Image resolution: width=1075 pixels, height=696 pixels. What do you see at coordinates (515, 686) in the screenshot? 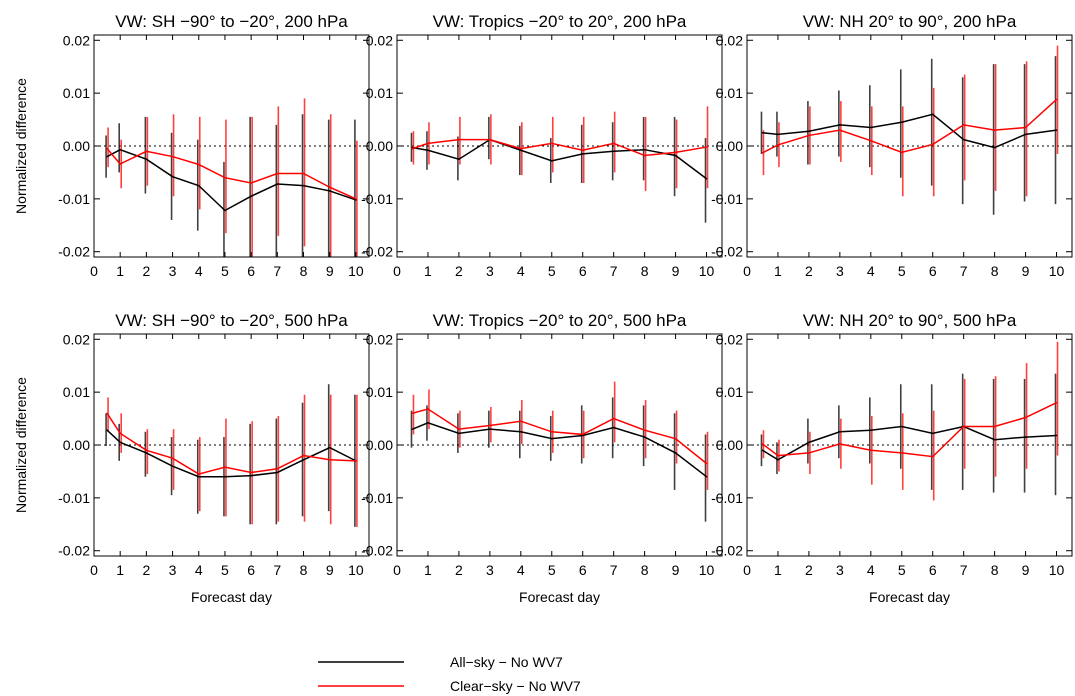
I see `legend-label: Clear−sky − No WV7` at bounding box center [515, 686].